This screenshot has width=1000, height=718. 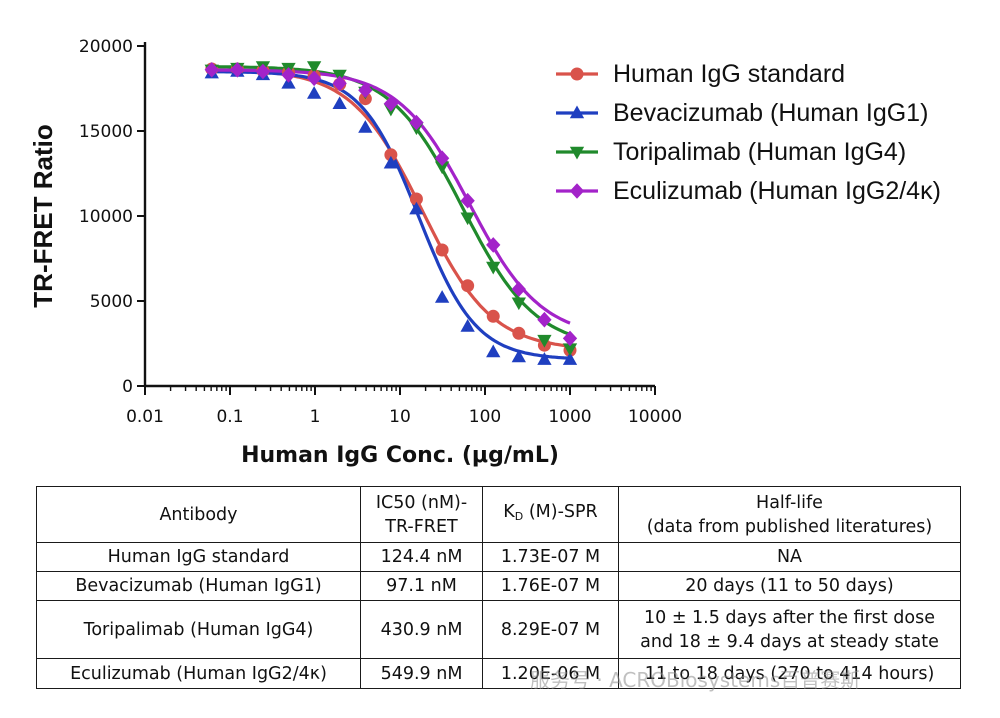 I want to click on header-ic50: IC50 (nM)- TR-FRET, so click(x=421, y=514).